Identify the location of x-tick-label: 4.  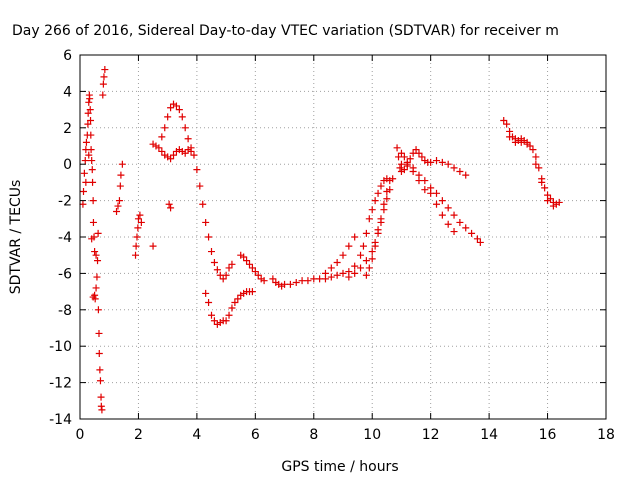
(196, 435).